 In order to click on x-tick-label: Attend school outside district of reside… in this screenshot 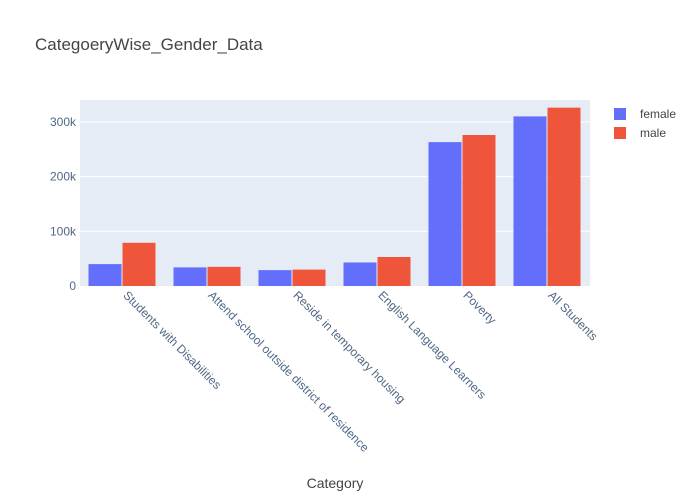, I will do `click(288, 371)`.